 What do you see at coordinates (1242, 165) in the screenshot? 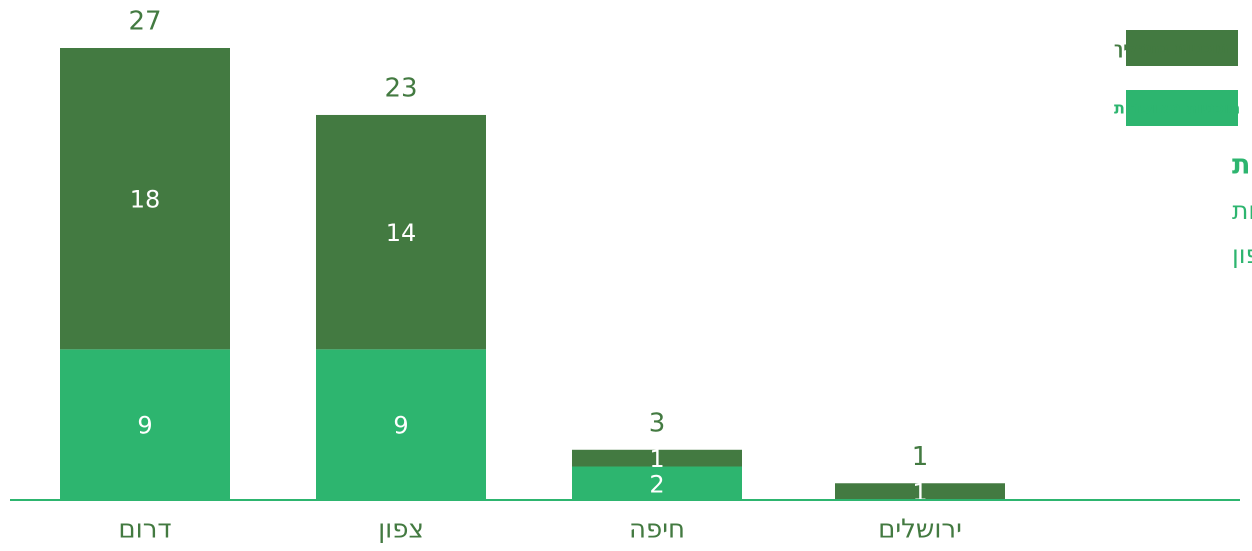
I see `annotation-title: 93% מכלל התוכניות` at bounding box center [1242, 165].